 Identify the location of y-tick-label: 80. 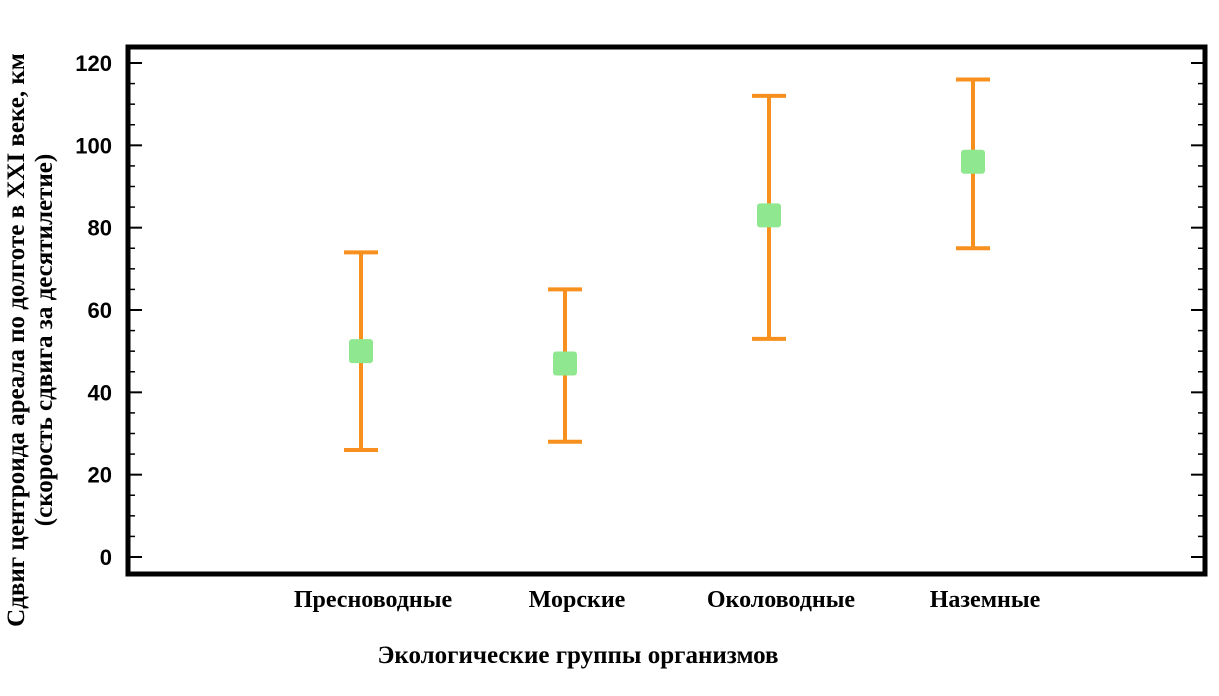
(100, 228).